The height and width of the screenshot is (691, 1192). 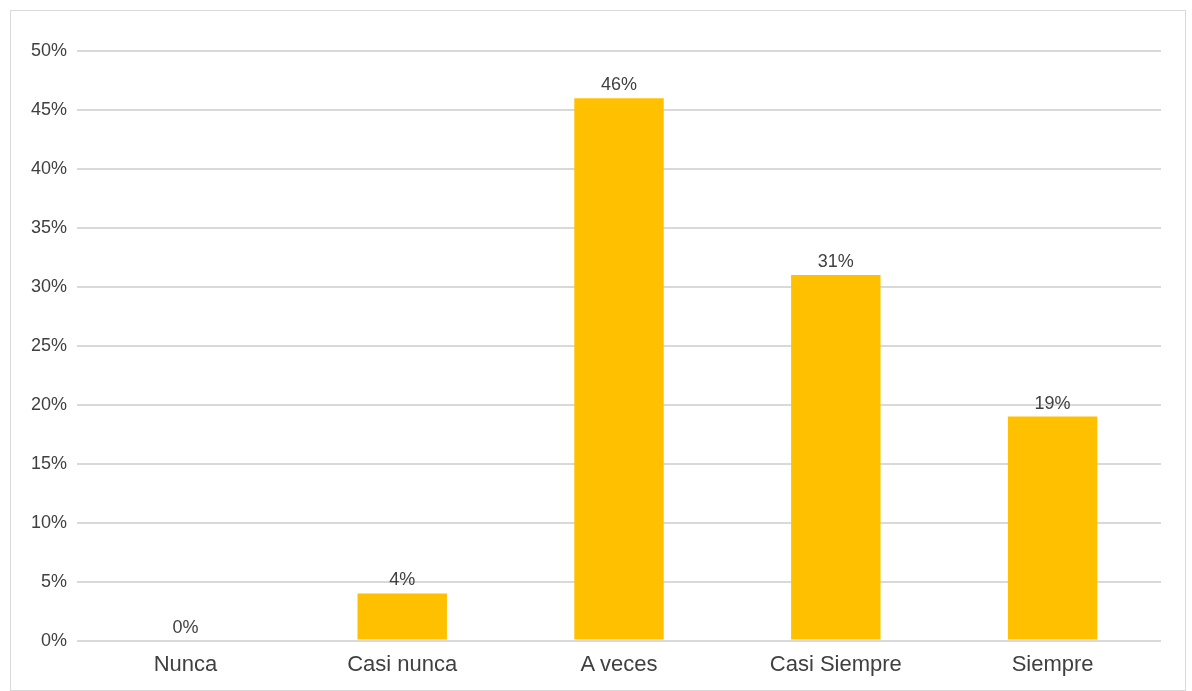 I want to click on y-tick-label: 10%, so click(x=49, y=521).